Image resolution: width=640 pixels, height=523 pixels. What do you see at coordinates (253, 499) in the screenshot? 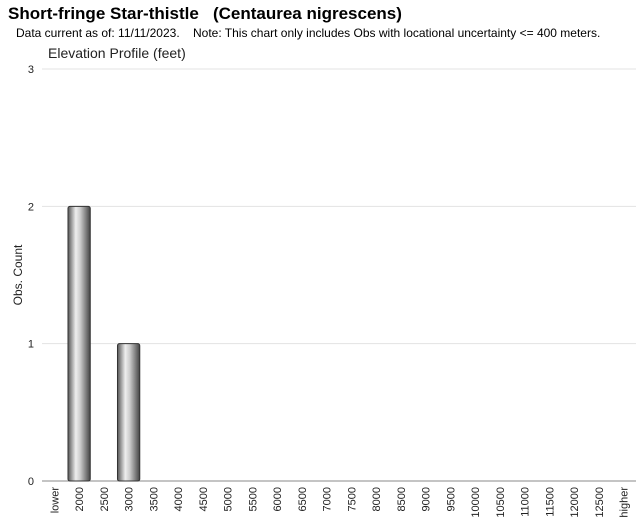
I see `x-tick-label: 5500` at bounding box center [253, 499].